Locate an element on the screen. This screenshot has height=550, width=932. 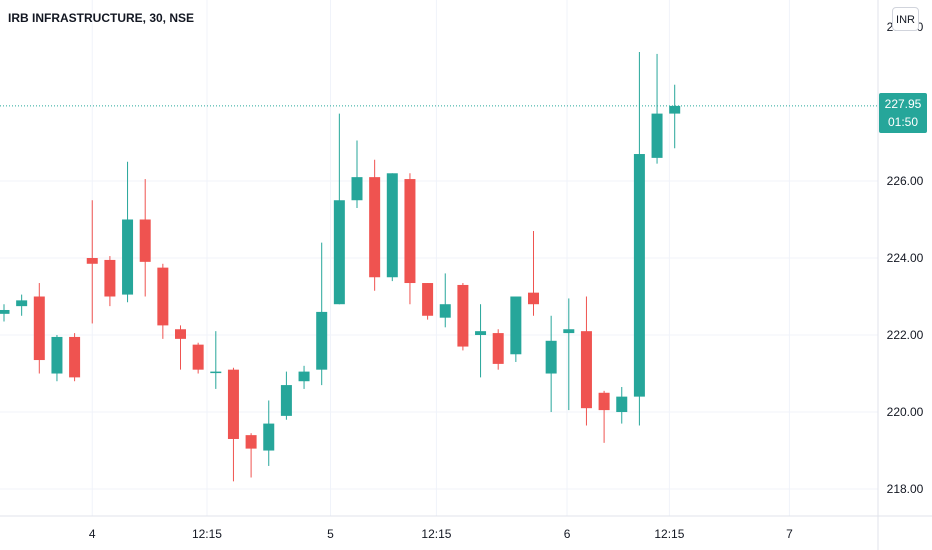
y-tick-label: 220.00 is located at coordinates (905, 412).